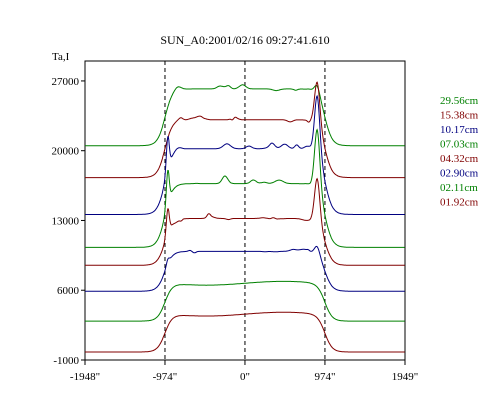 Image resolution: width=500 pixels, height=400 pixels. I want to click on x-tick-label: 974", so click(324, 377).